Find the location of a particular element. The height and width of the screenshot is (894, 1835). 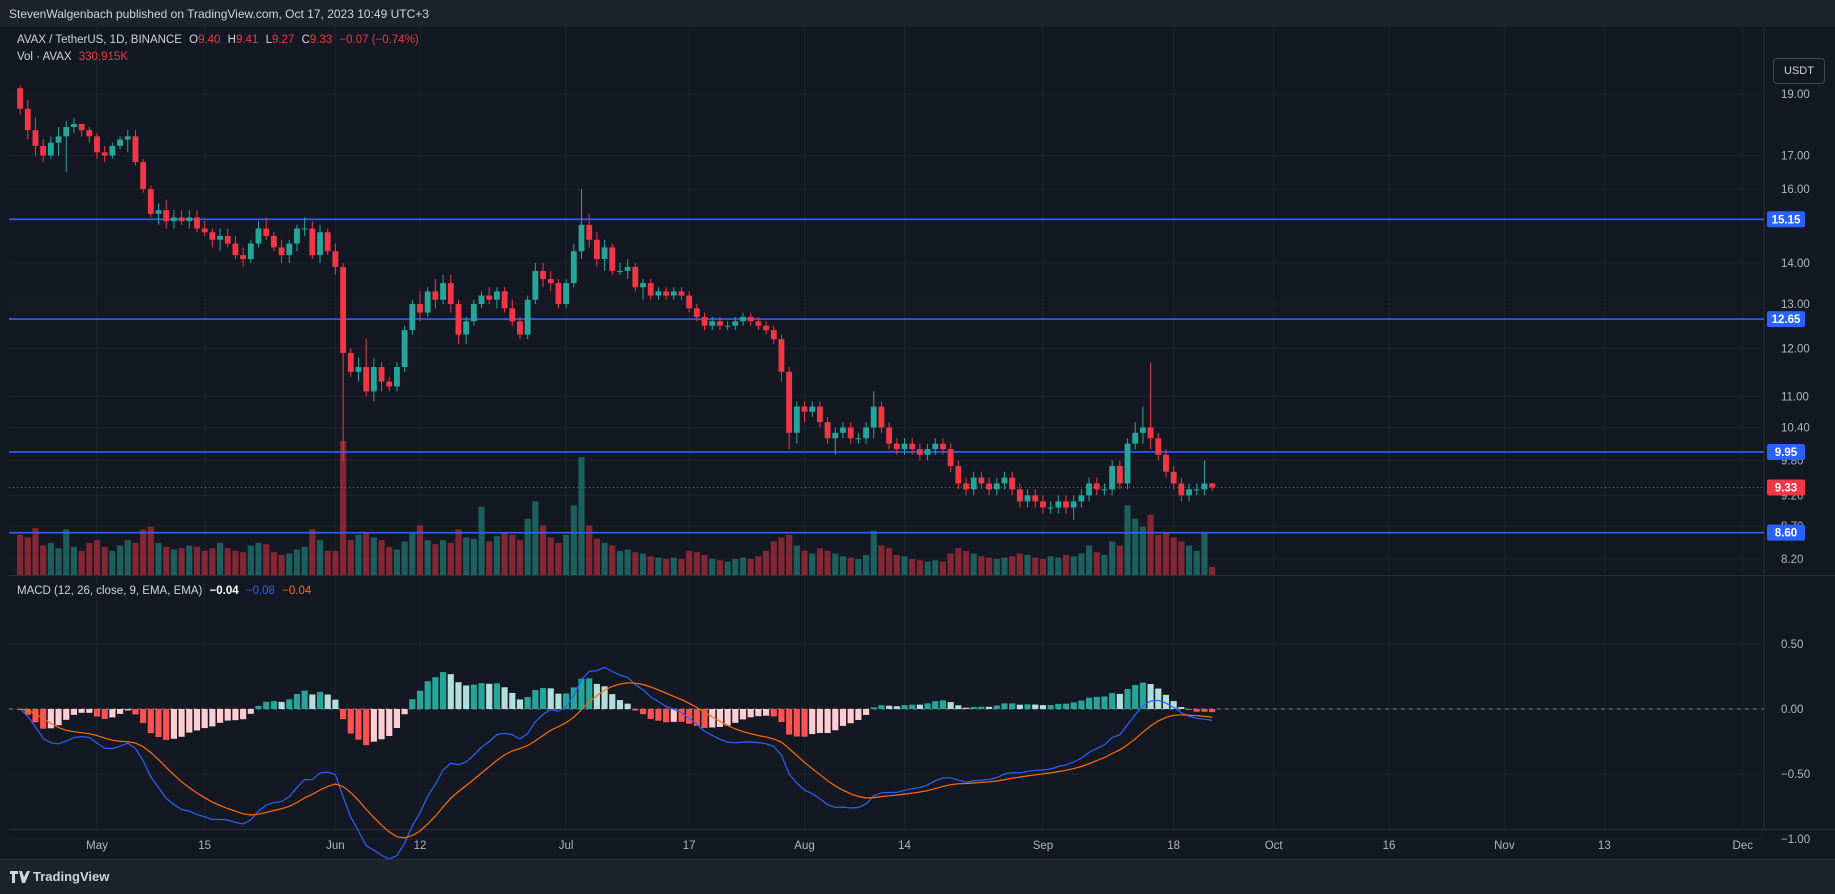

currency-button: USDT is located at coordinates (1799, 71).